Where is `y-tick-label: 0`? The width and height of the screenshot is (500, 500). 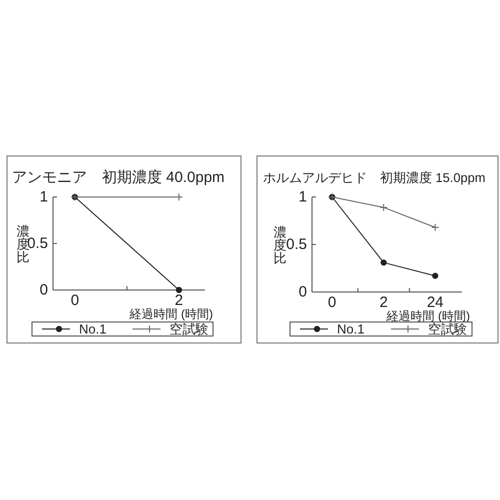 y-tick-label: 0 is located at coordinates (44, 290).